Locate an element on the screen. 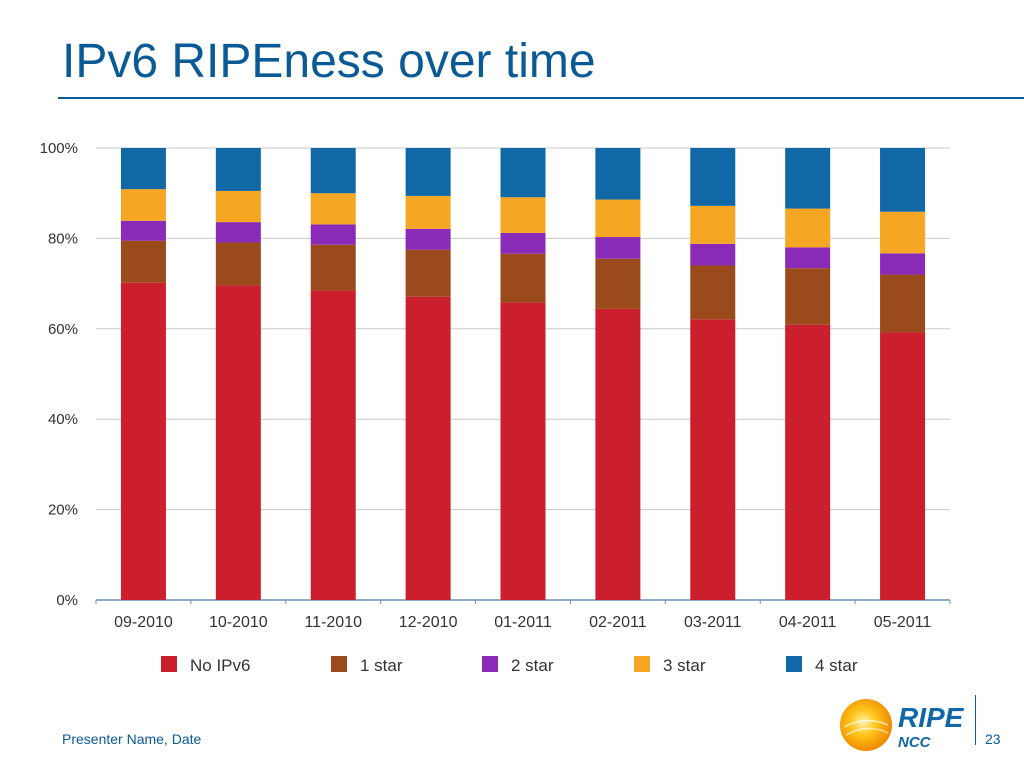 This screenshot has width=1024, height=768. legend: No IPv6 1 star 2 star 3 star 4 star is located at coordinates (509, 665).